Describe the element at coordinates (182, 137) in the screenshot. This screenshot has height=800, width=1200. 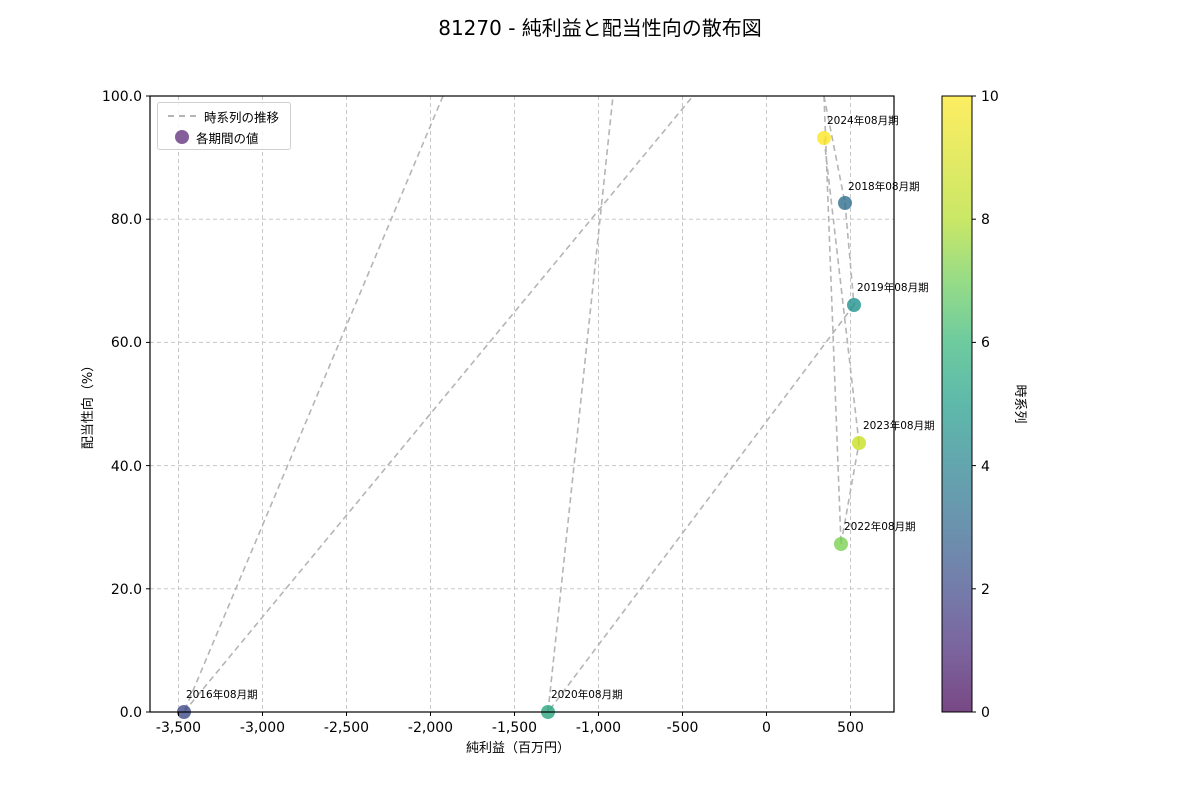
I see `circle-marker-icon` at that location.